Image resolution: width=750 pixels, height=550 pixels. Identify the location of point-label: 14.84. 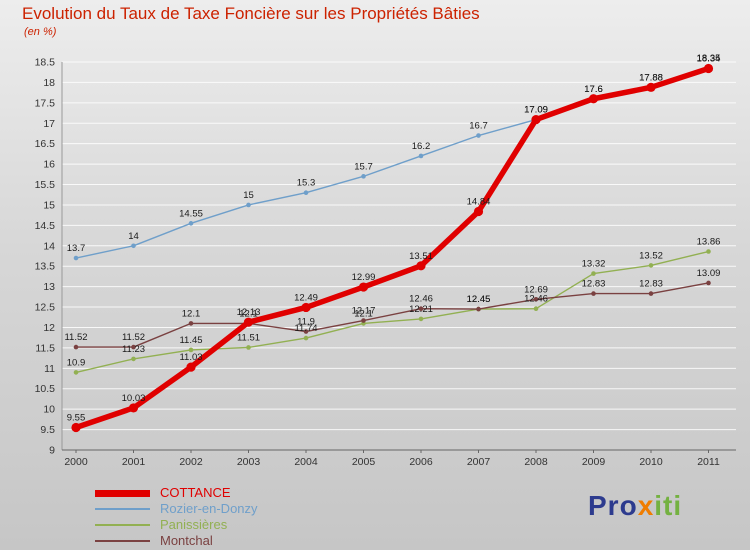
(479, 201).